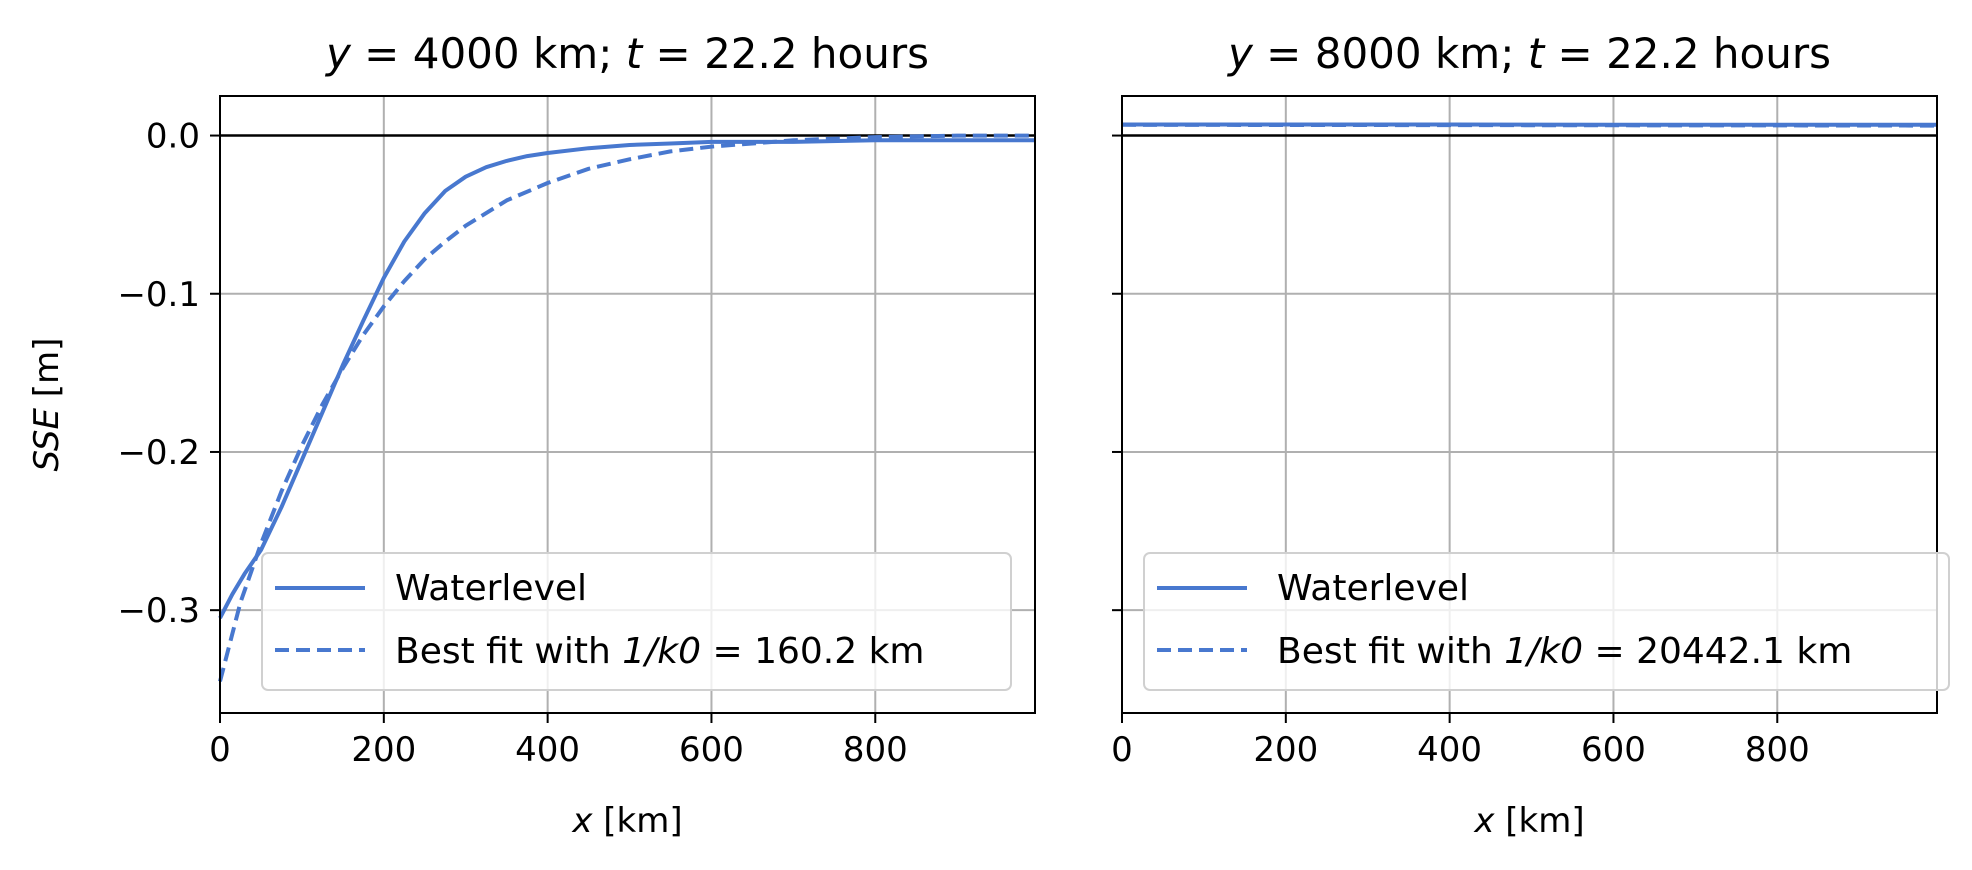 This screenshot has height=870, width=1972. Describe the element at coordinates (626, 53) in the screenshot. I see `left-title: y = 4000 km; t = 22.2 hours` at that location.